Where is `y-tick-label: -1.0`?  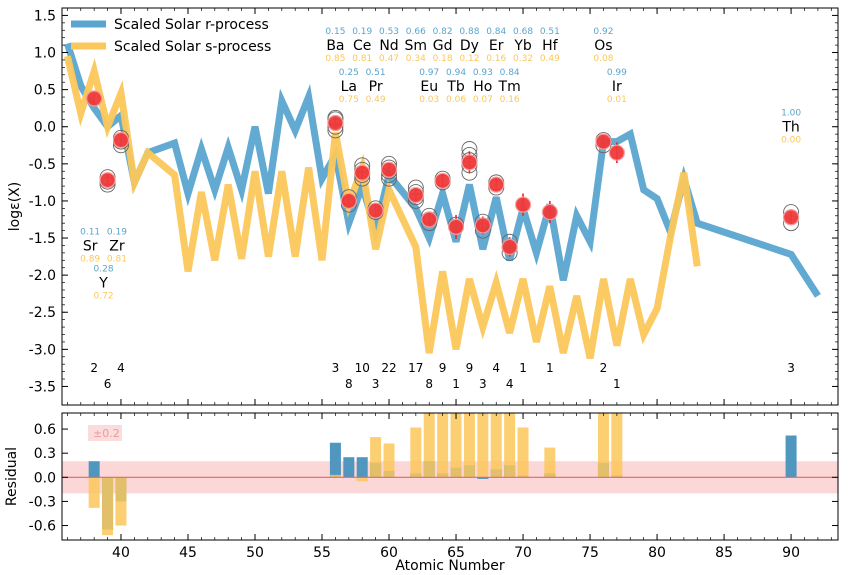
y-tick-label: -1.0 is located at coordinates (42, 202).